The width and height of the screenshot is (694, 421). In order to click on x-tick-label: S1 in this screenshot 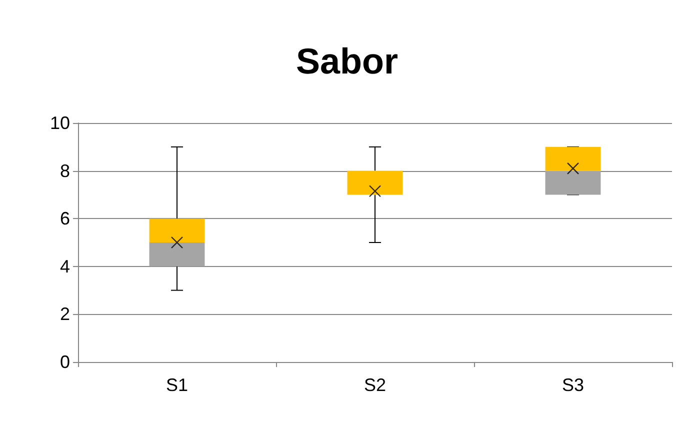, I will do `click(177, 385)`.